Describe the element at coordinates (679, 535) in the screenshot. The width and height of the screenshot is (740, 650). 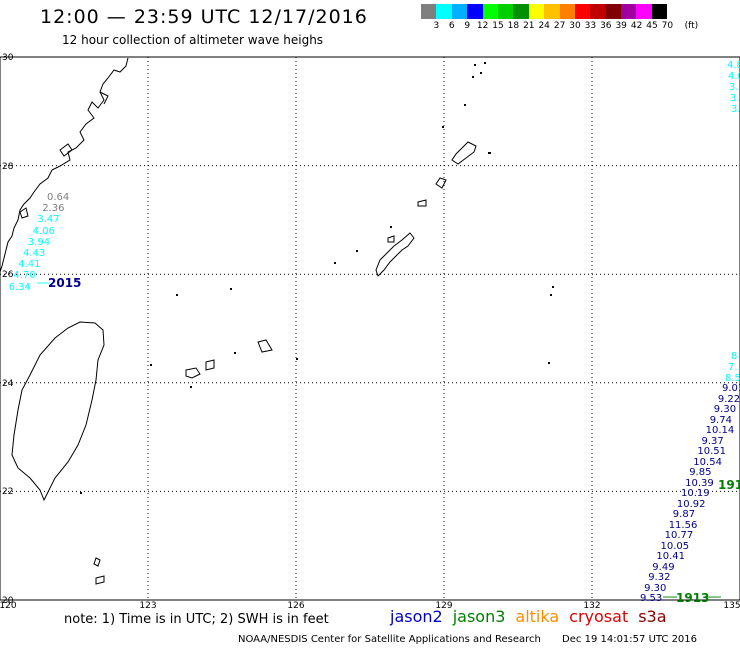
I see `swh-value: 10.77` at that location.